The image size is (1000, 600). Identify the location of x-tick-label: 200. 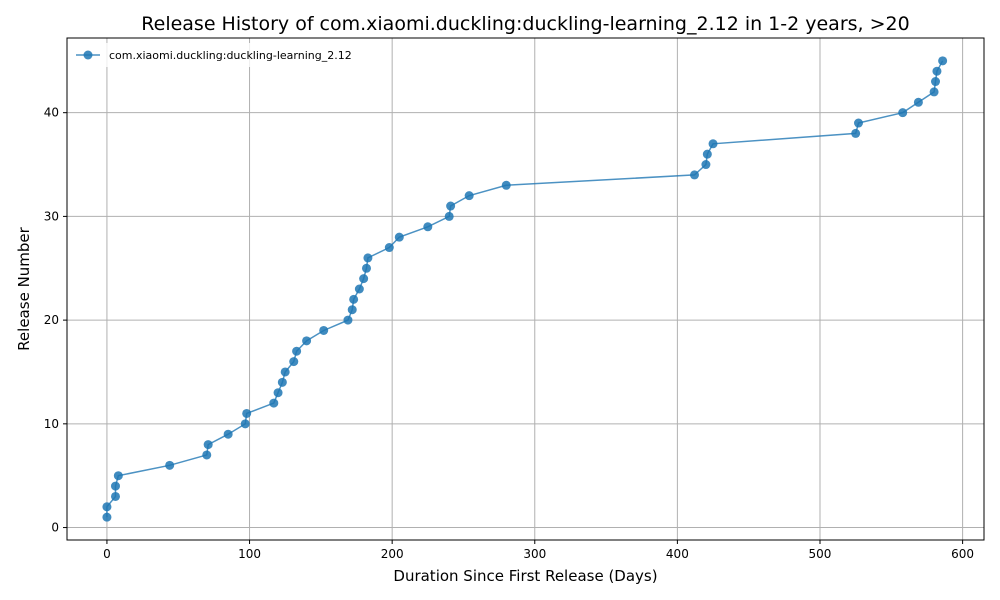
(392, 554).